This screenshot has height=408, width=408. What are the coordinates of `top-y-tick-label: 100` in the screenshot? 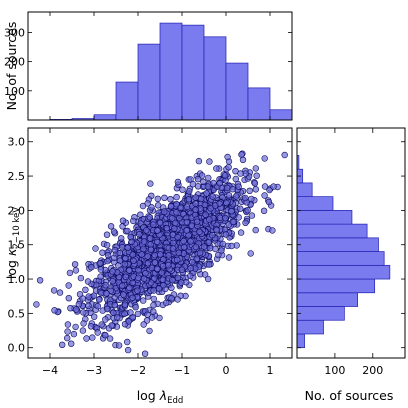 It's located at (14, 91).